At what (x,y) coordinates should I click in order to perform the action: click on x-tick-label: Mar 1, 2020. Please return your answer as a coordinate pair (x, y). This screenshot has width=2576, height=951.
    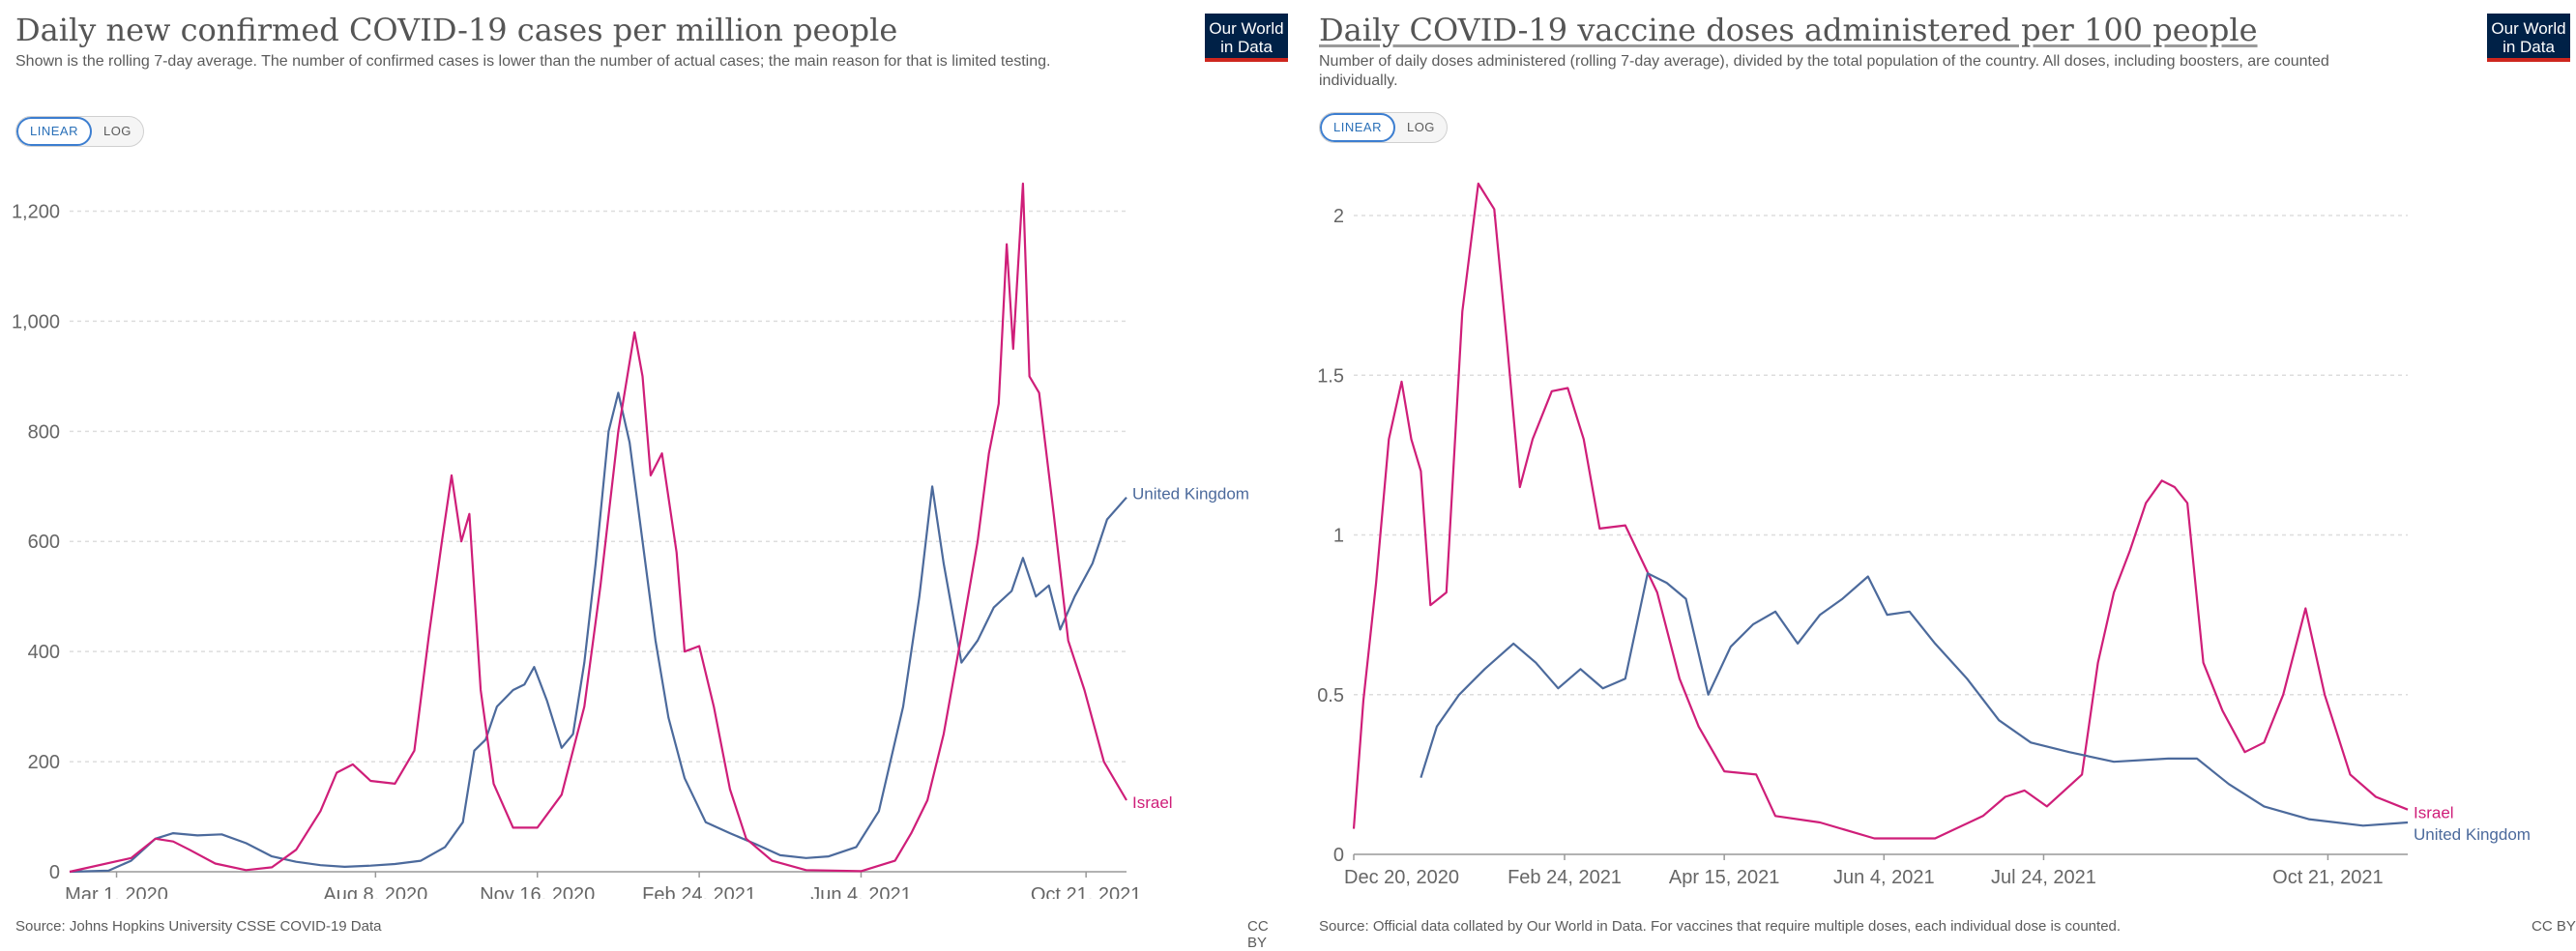
    Looking at the image, I should click on (116, 891).